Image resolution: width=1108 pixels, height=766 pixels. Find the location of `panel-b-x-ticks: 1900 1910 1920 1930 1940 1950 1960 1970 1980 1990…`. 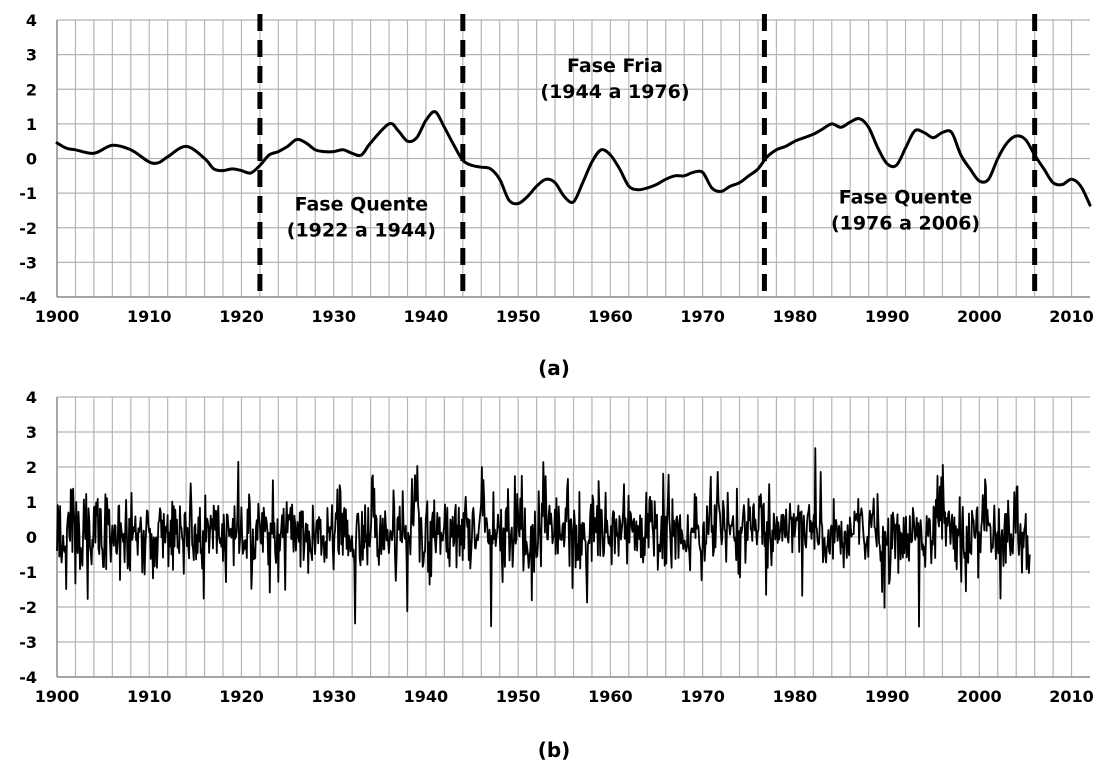

panel-b-x-ticks: 1900 1910 1920 1930 1940 1950 1960 1970 1980 1990… is located at coordinates (564, 696).